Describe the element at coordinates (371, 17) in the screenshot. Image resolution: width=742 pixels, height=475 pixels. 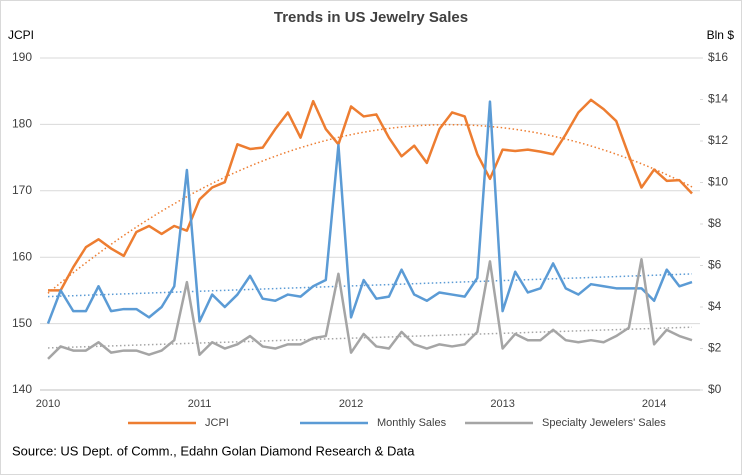
I see `chart-title: Trends in US Jewelry Sales` at that location.